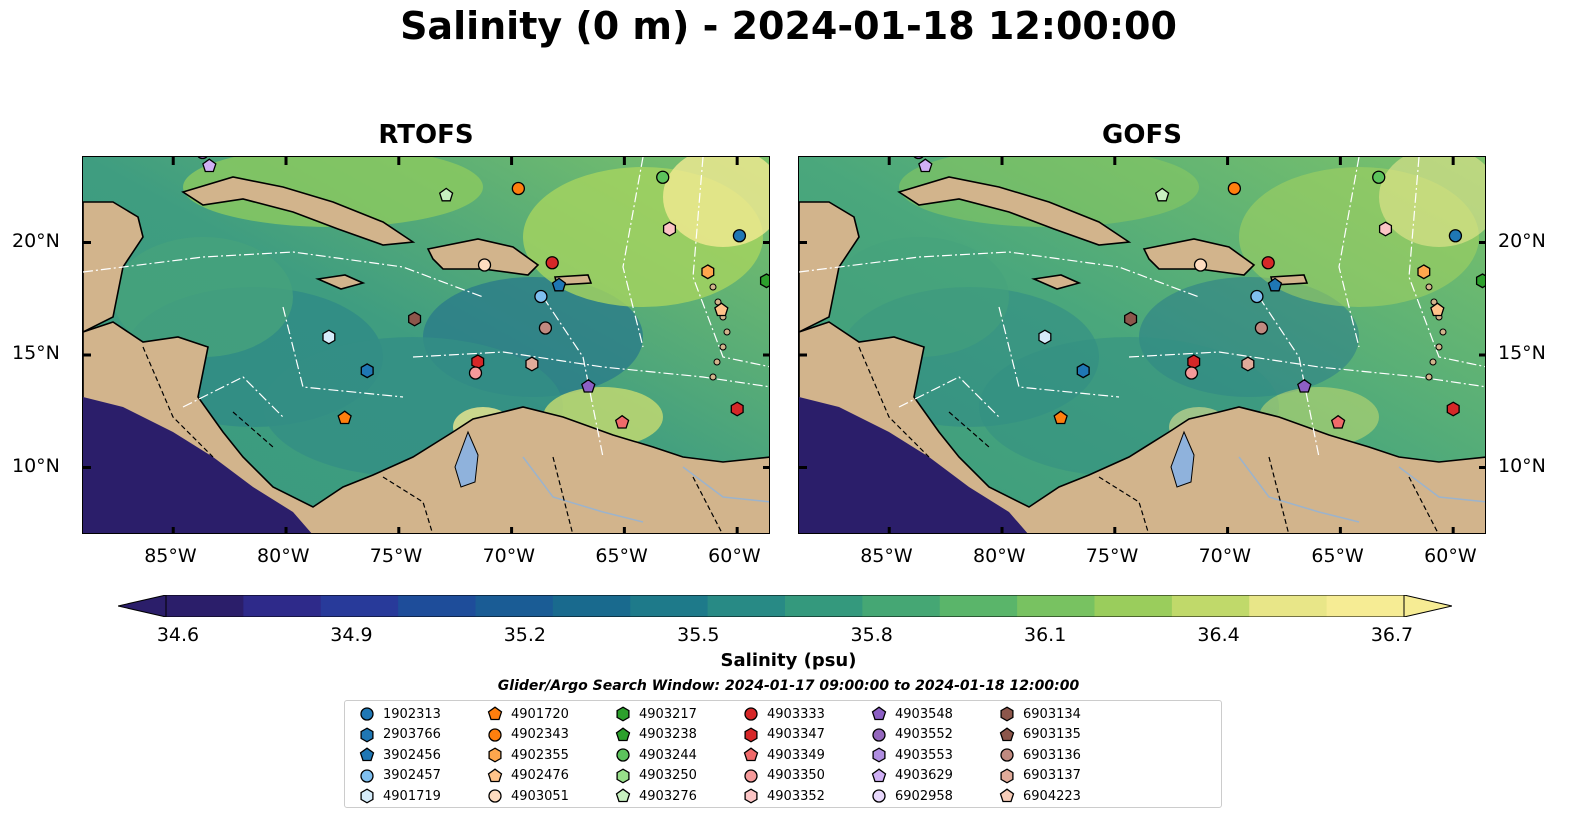 The width and height of the screenshot is (1577, 827). What do you see at coordinates (913, 465) in the screenshot?
I see `pacific-ocean` at bounding box center [913, 465].